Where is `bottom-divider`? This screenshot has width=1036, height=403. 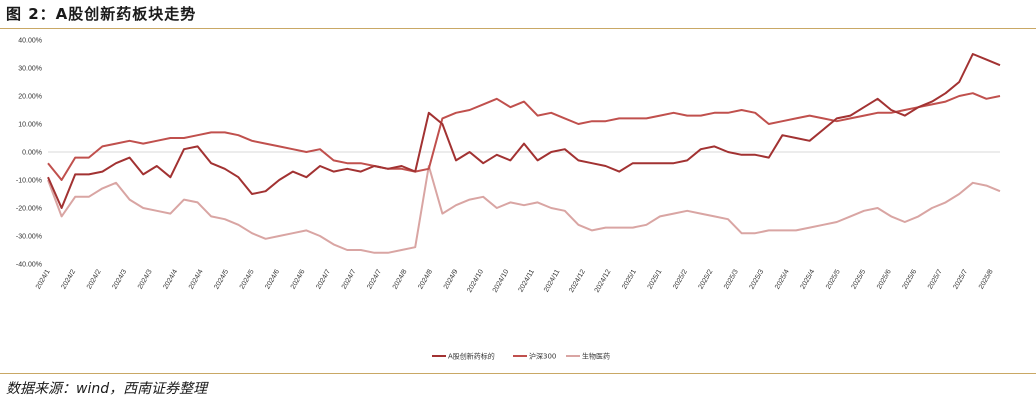
bottom-divider is located at coordinates (518, 373).